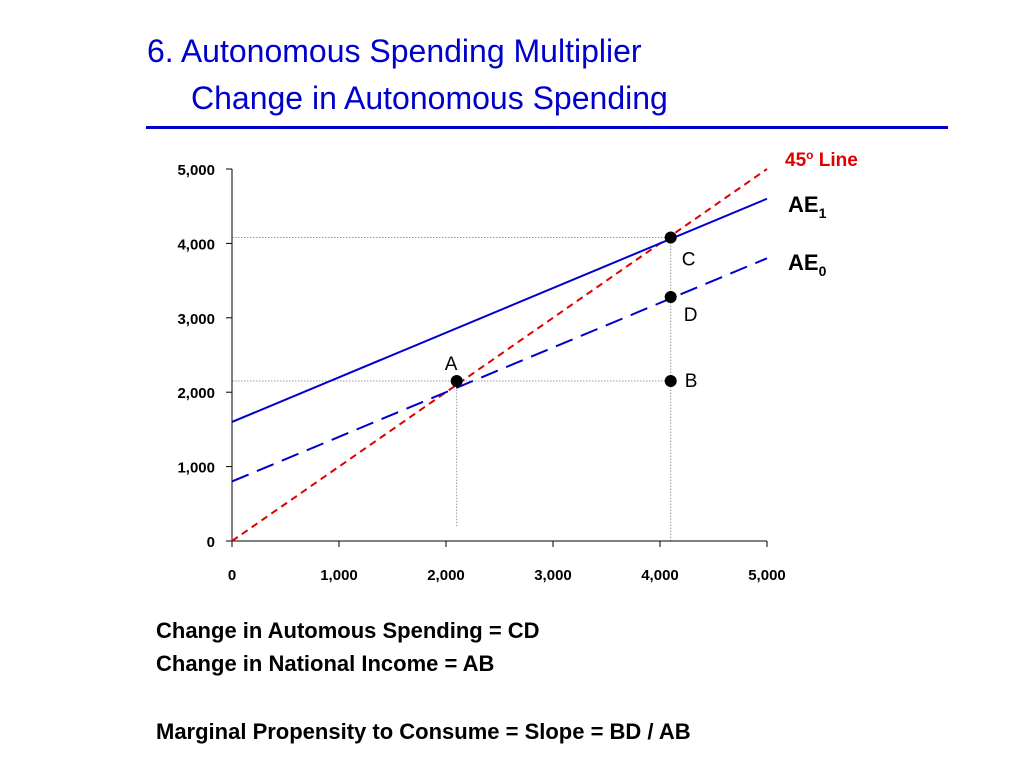 Image resolution: width=1024 pixels, height=768 pixels. Describe the element at coordinates (456, 381) in the screenshot. I see `point-a` at that location.